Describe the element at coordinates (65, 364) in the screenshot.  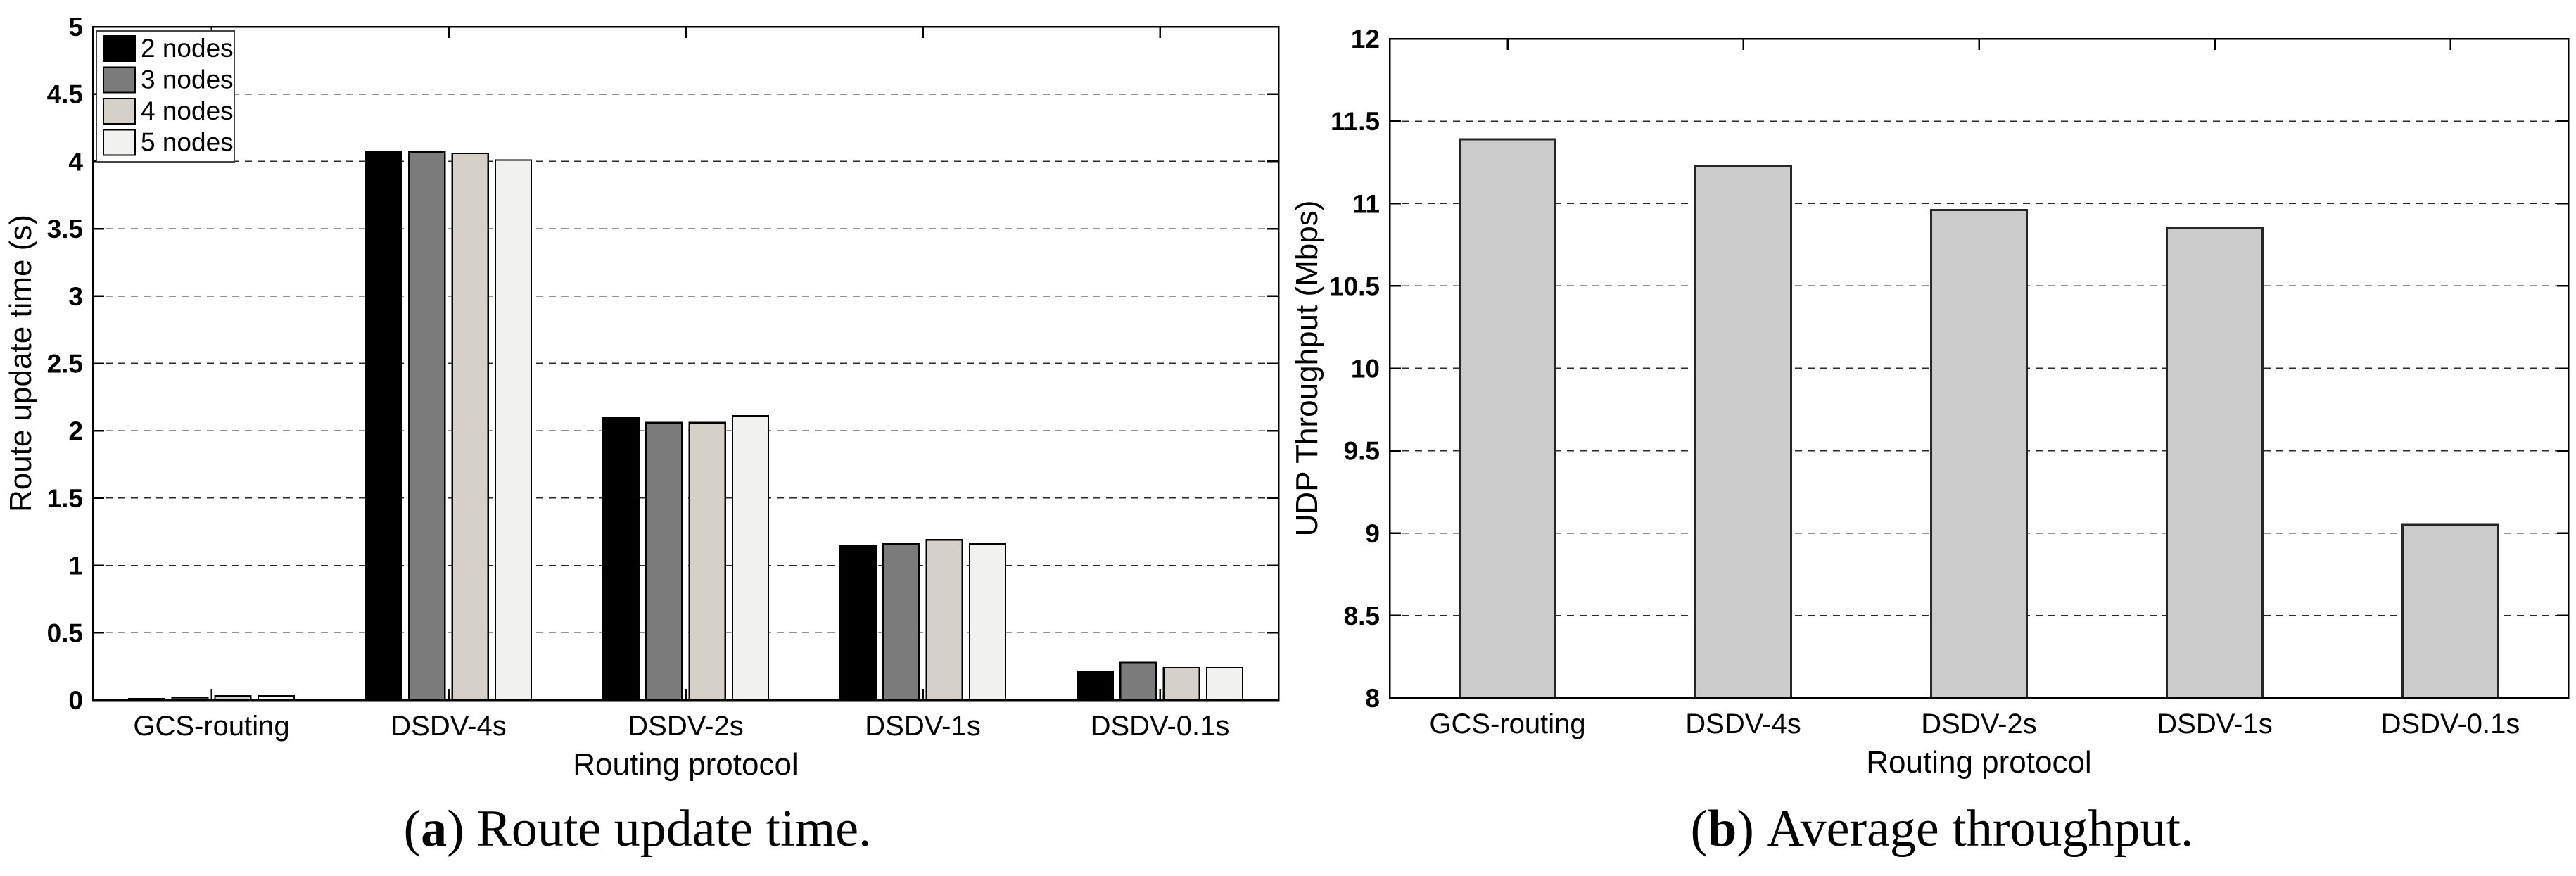
I see `y-tick-label: 2.5` at that location.